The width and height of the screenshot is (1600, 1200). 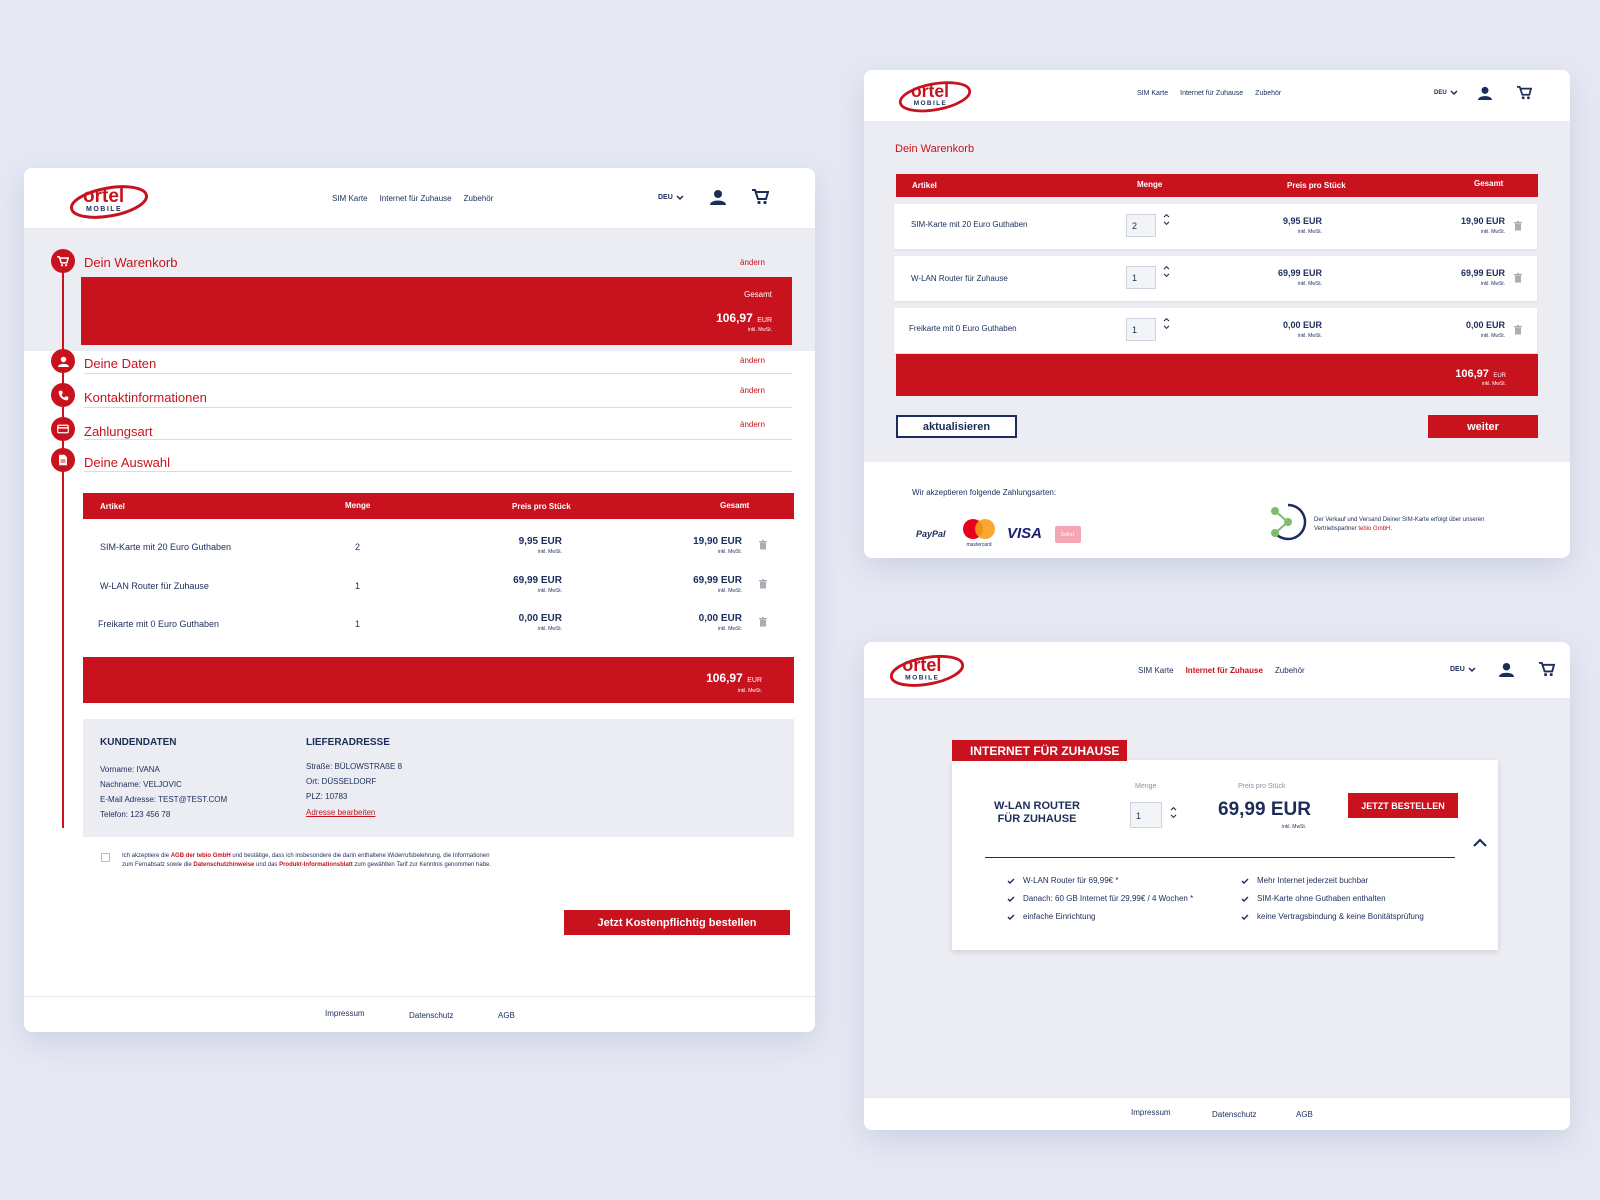 I want to click on quantity-input: 2, so click(x=1141, y=225).